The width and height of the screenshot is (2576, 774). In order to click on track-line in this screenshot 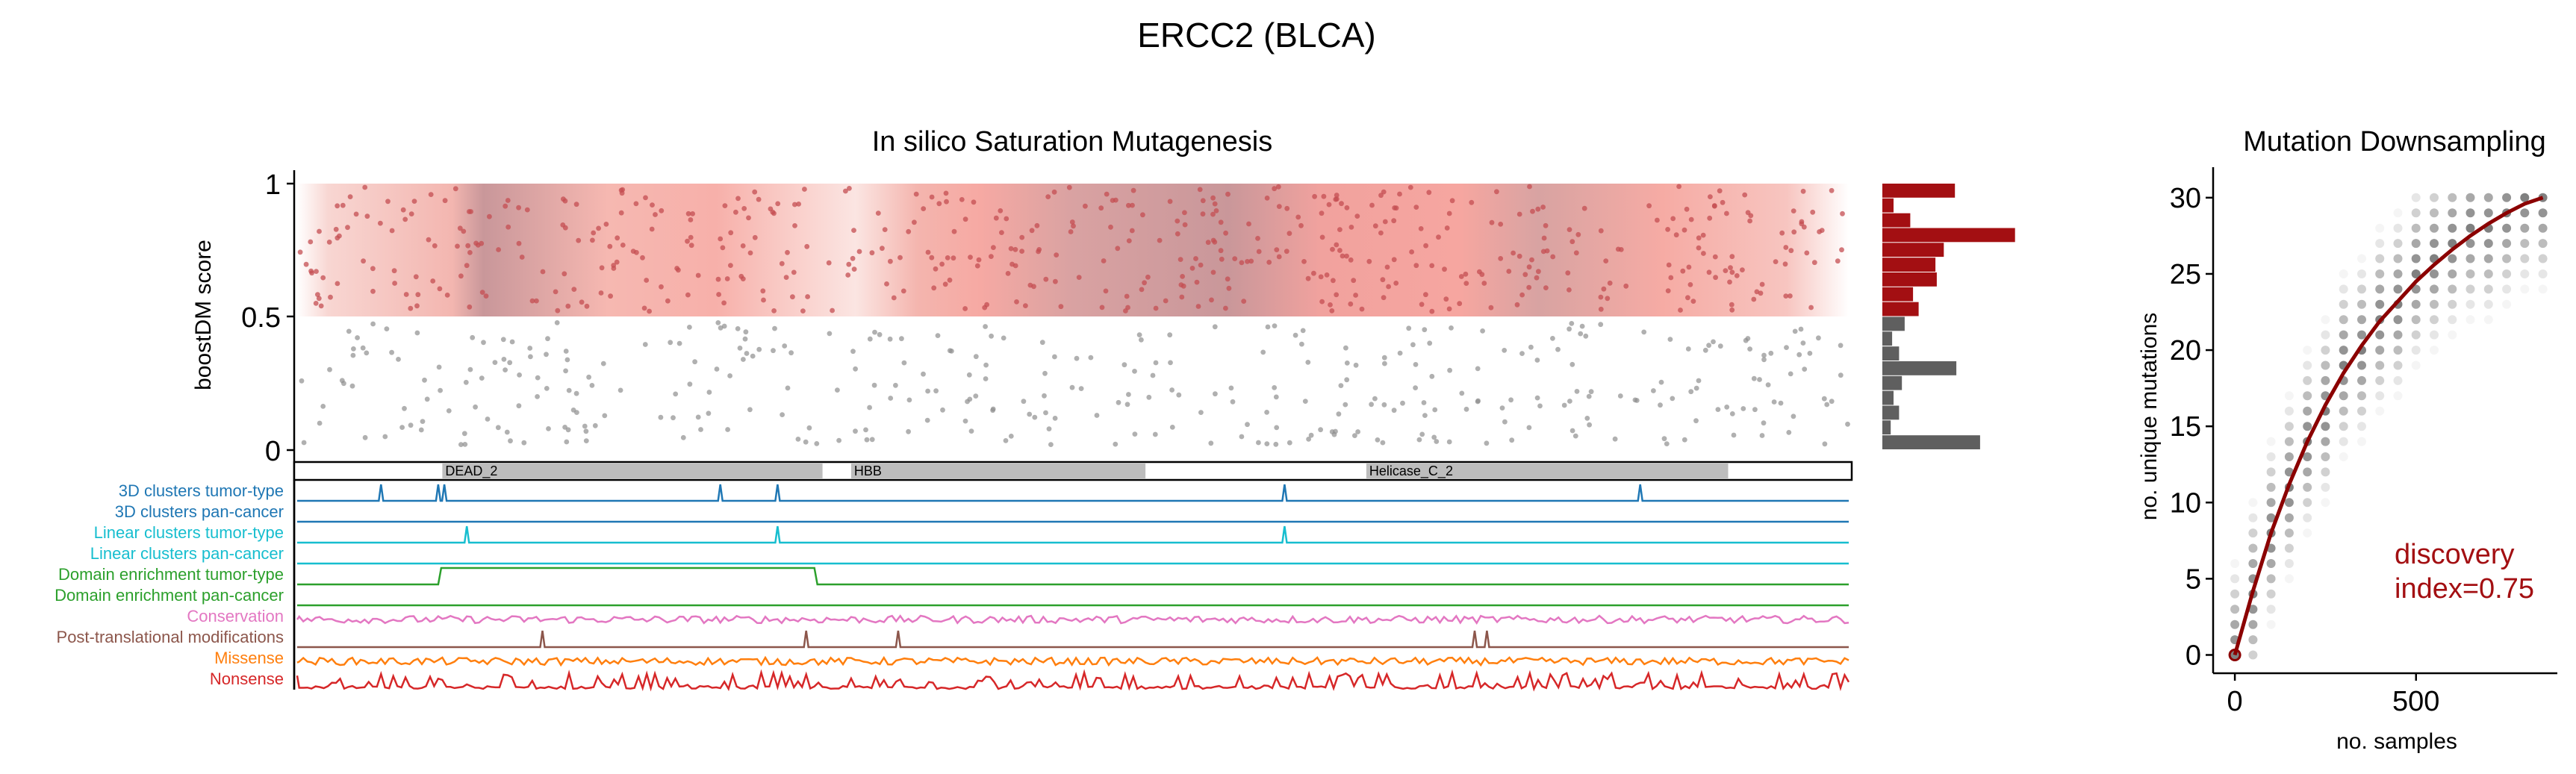, I will do `click(1072, 619)`.